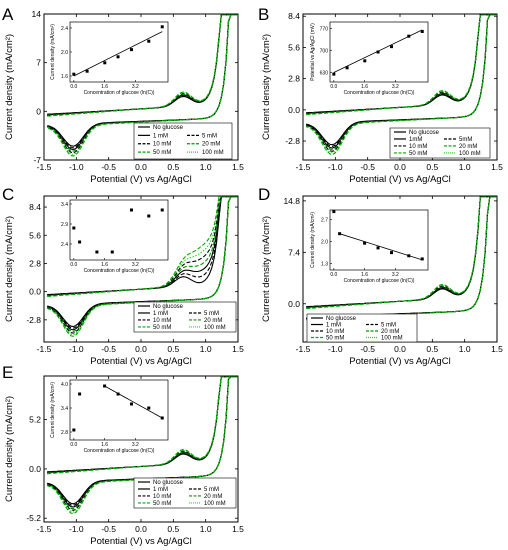 The width and height of the screenshot is (508, 550). Describe the element at coordinates (35, 263) in the screenshot. I see `y-tick-label: 2.8` at that location.